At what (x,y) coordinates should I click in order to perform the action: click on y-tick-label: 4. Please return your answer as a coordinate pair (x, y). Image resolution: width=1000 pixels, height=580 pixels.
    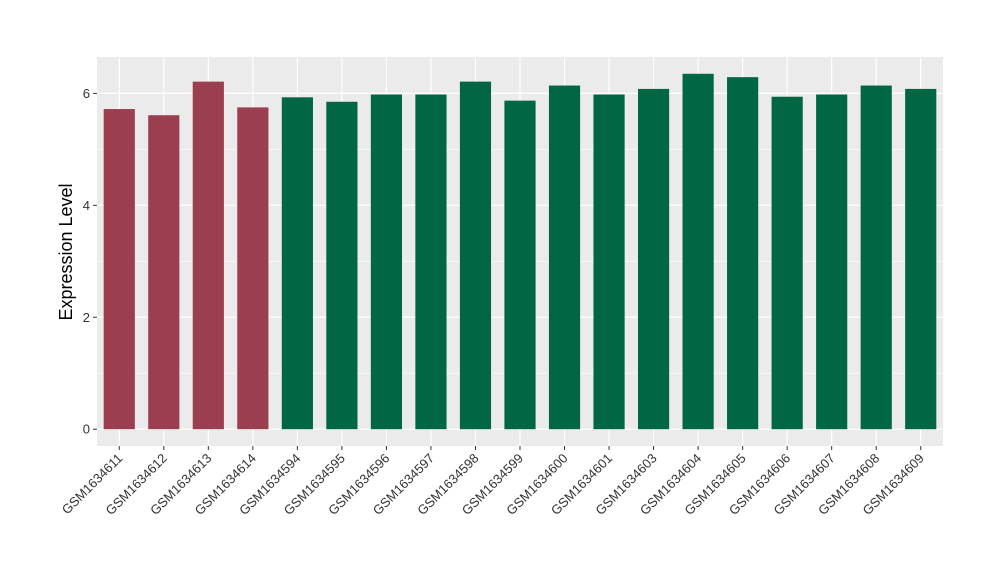
    Looking at the image, I should click on (86, 205).